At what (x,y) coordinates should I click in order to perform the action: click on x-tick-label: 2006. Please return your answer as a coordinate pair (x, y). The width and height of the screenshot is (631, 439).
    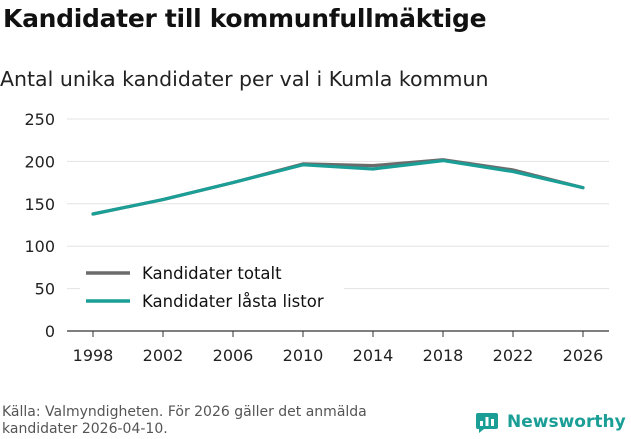
    Looking at the image, I should click on (233, 355).